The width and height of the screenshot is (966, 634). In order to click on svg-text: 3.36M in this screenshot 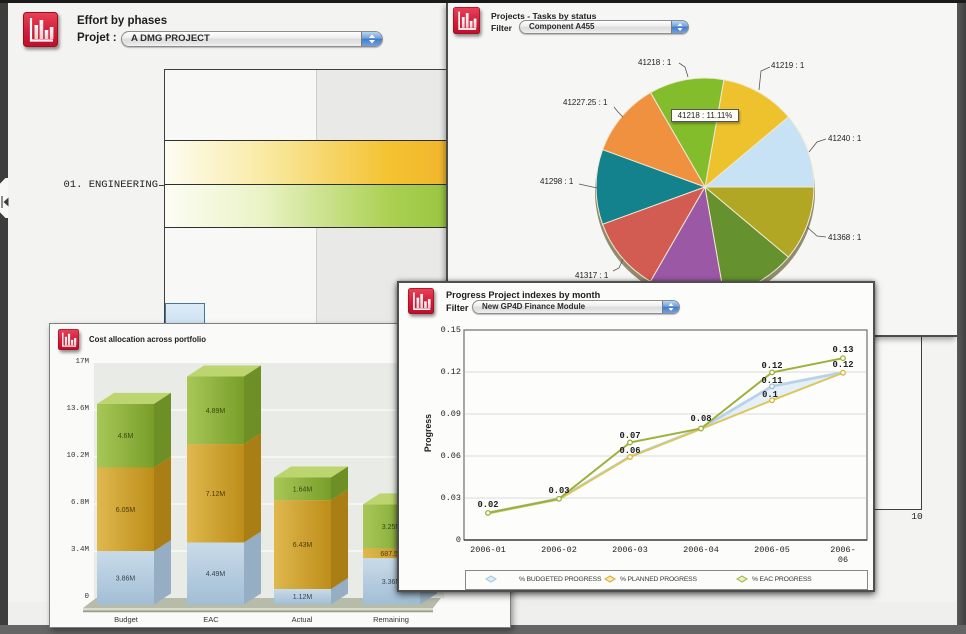, I will do `click(392, 582)`.